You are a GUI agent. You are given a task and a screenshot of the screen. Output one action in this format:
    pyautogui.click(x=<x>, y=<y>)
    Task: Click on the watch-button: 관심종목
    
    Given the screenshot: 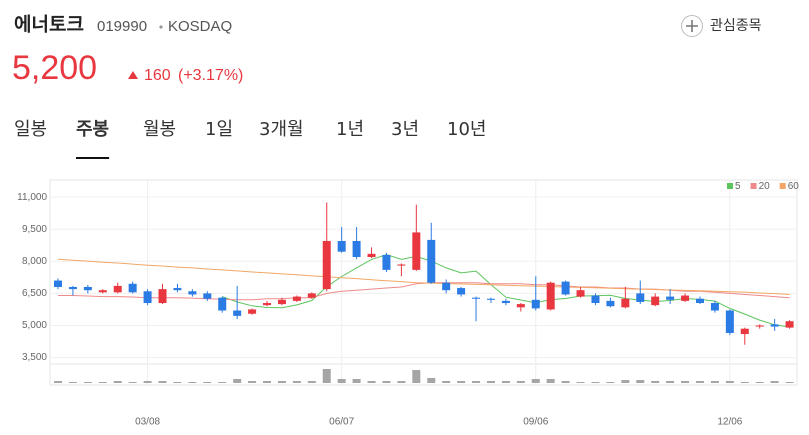 What is the action you would take?
    pyautogui.click(x=721, y=26)
    